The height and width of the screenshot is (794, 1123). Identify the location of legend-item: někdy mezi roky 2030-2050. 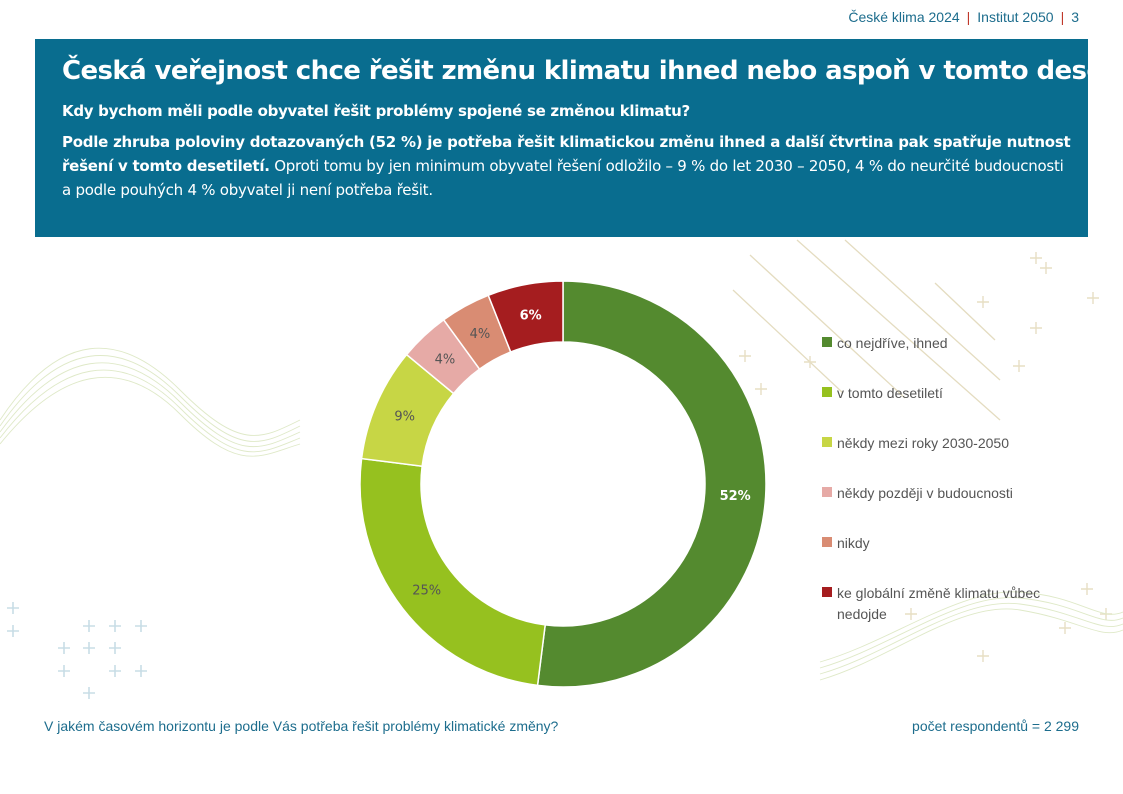
(952, 458).